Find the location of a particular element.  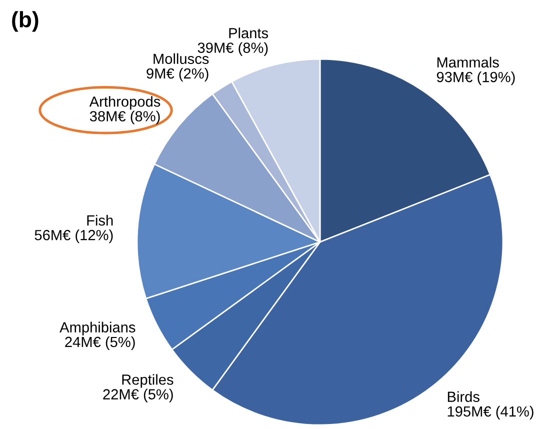

slice-label: Amphibians is located at coordinates (98, 329).